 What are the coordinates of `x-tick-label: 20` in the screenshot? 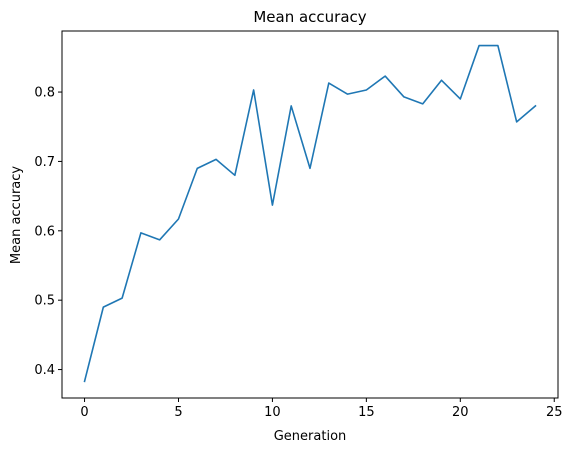 It's located at (460, 412).